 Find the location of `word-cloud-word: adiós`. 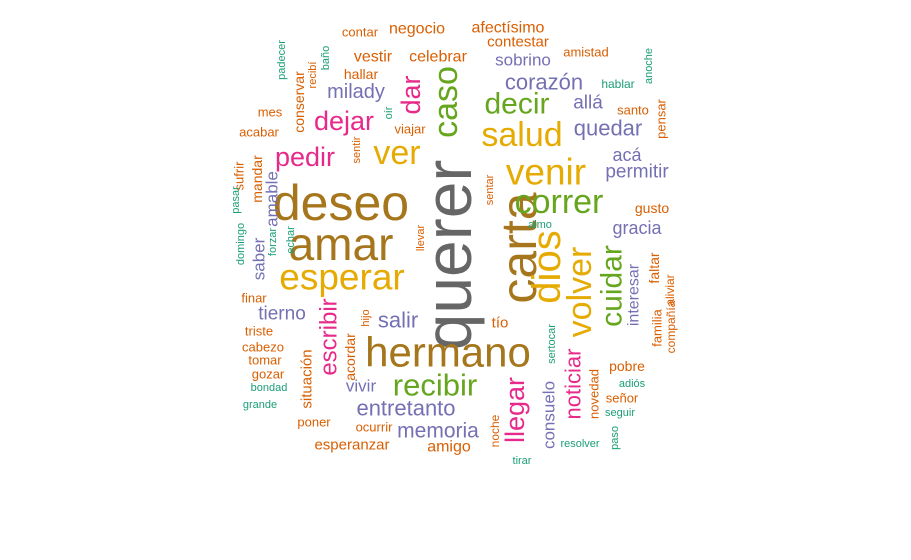

word-cloud-word: adiós is located at coordinates (632, 384).